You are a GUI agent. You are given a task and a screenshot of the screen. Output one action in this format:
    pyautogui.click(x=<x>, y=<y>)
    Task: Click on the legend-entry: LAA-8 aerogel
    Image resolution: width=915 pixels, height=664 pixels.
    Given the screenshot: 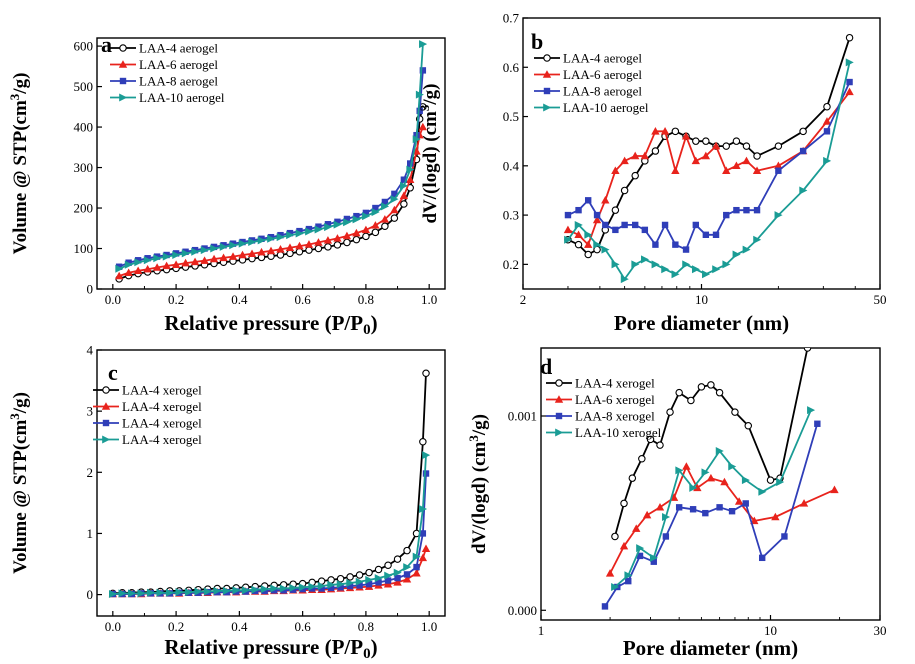 What is the action you would take?
    pyautogui.click(x=178, y=81)
    